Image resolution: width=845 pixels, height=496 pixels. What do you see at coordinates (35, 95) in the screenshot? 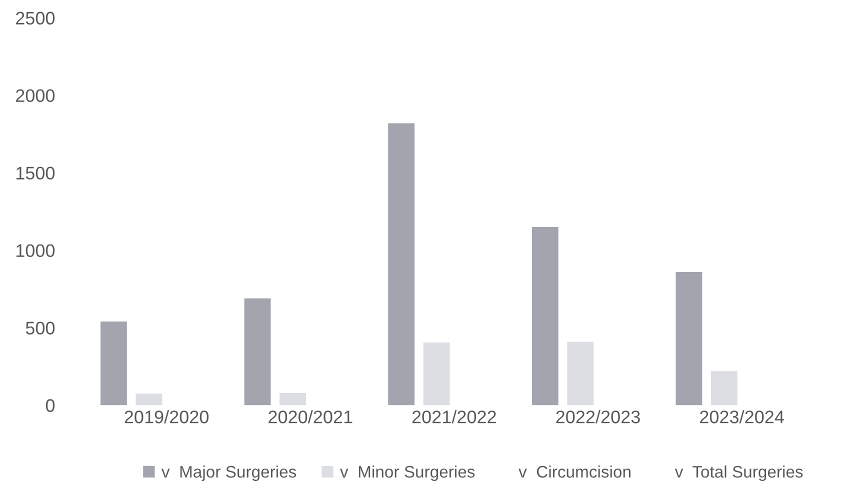
I see `y-tick-label: 2000` at bounding box center [35, 95].